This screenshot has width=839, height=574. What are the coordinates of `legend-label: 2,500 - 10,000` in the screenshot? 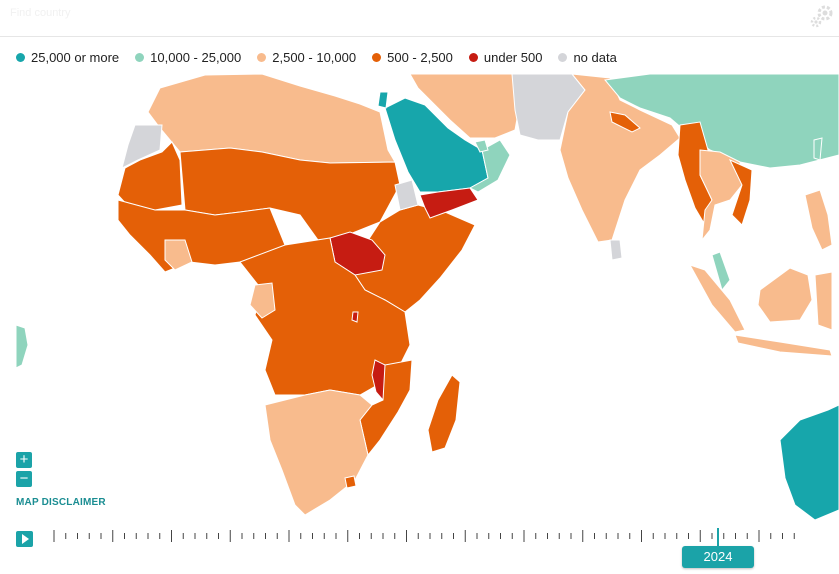 It's located at (314, 57).